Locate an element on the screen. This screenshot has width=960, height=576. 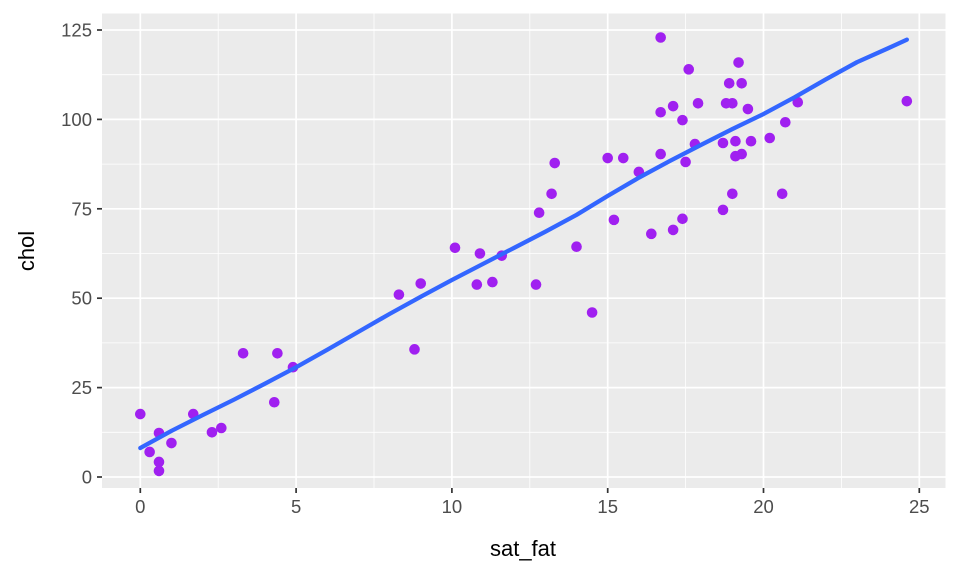
y-axis-tick-label: 100 is located at coordinates (76, 119).